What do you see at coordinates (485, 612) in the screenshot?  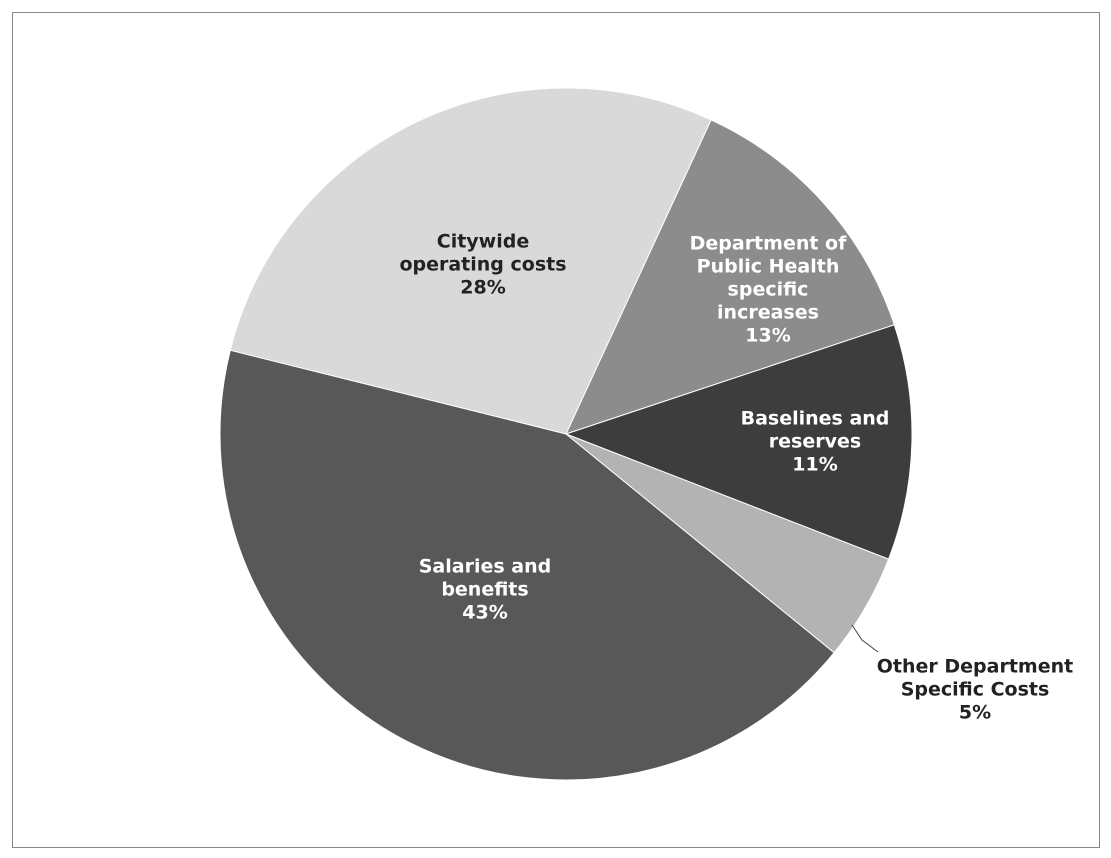 I see `slice-value: 43%` at bounding box center [485, 612].